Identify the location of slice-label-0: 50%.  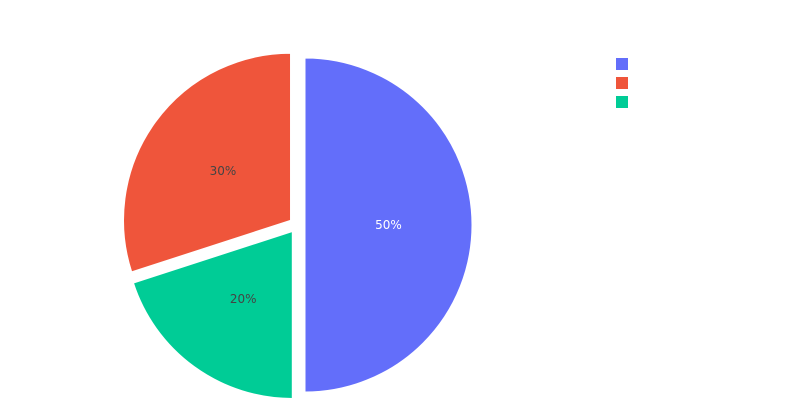
(388, 225).